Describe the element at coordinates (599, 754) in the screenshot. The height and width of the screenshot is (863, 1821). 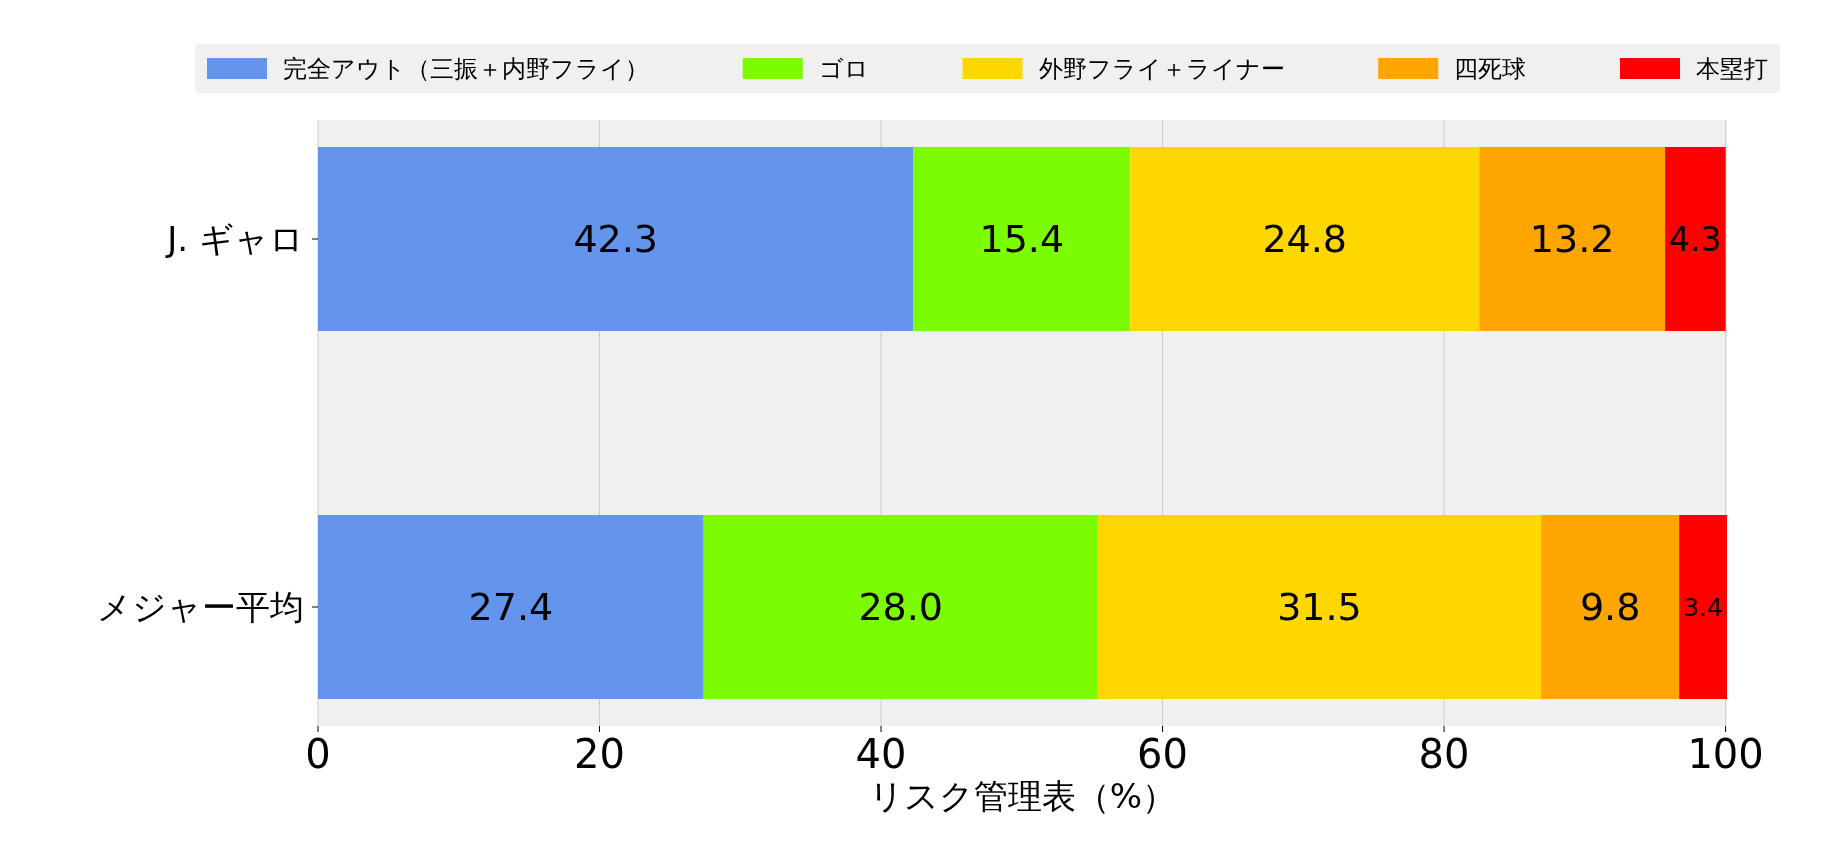
I see `x-tick-label: 20` at that location.